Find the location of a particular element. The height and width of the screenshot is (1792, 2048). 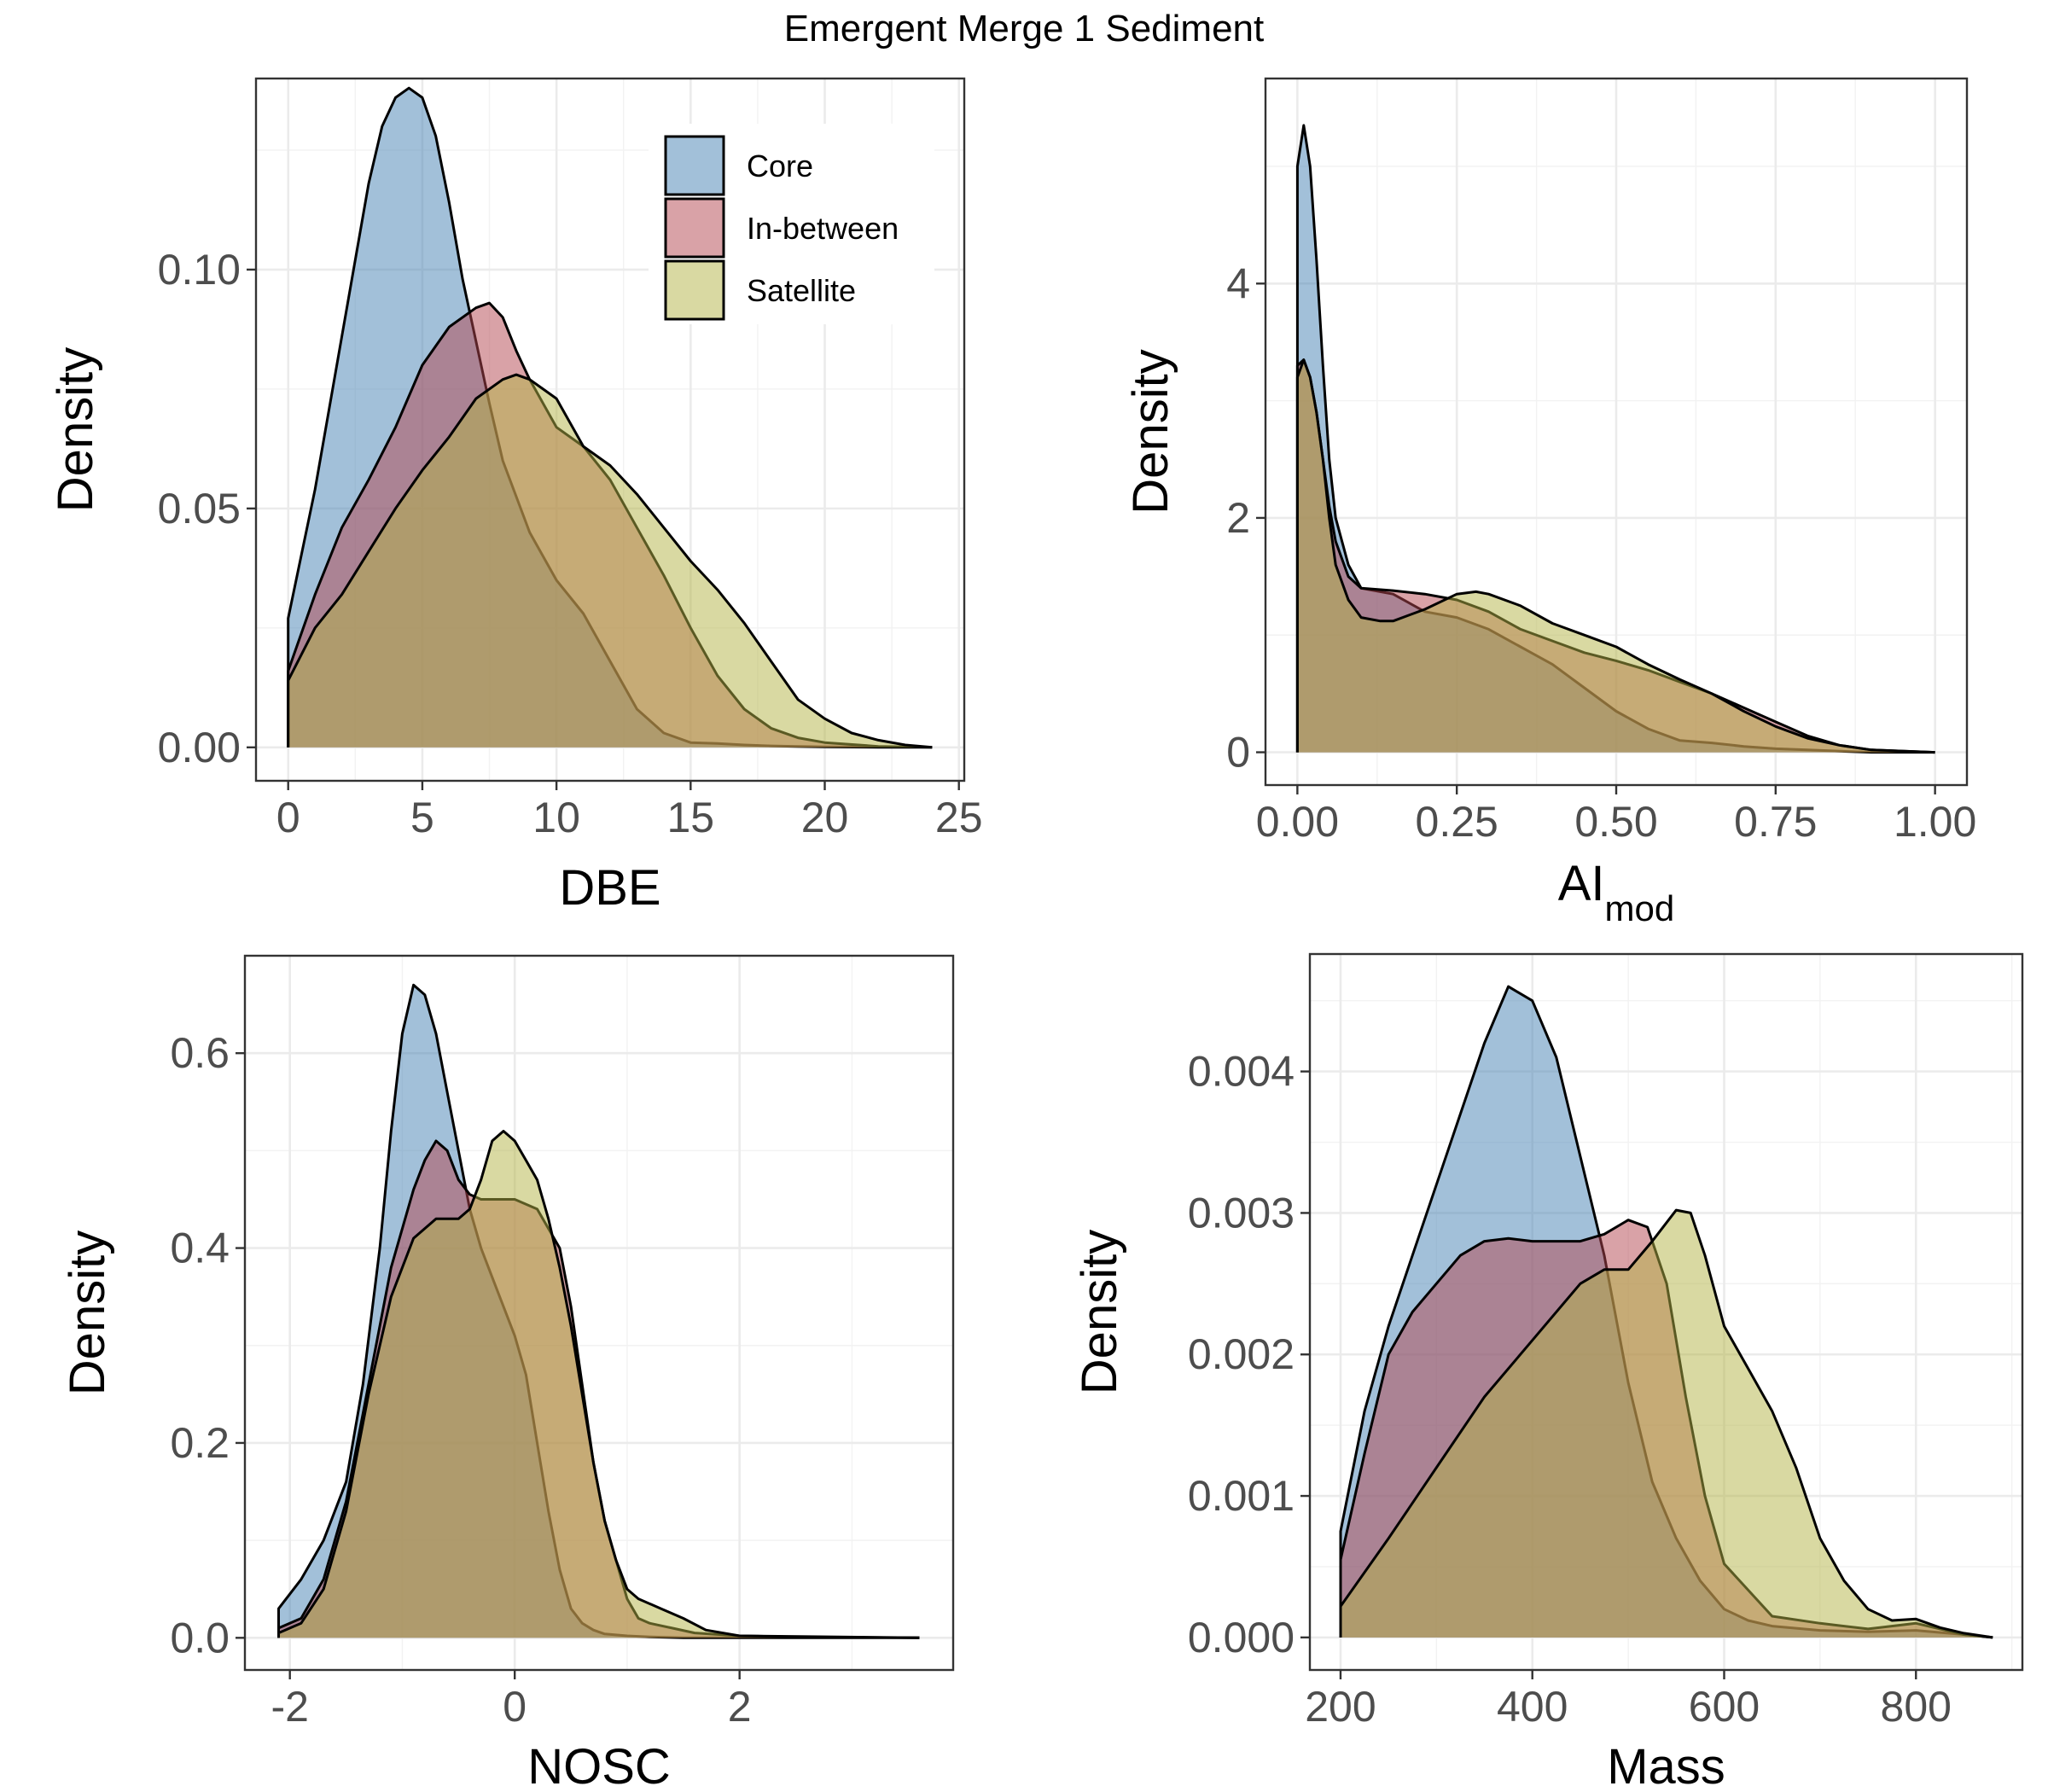

x-tick-label: 2 is located at coordinates (740, 1707).